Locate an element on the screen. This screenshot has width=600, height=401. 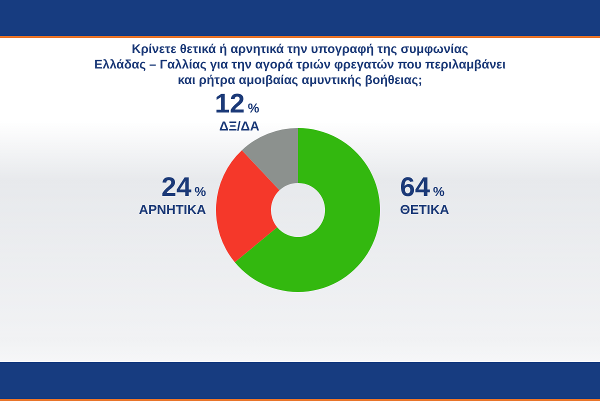
slice-label: ΑΡΝΗΤΙΚΑ is located at coordinates (172, 209).